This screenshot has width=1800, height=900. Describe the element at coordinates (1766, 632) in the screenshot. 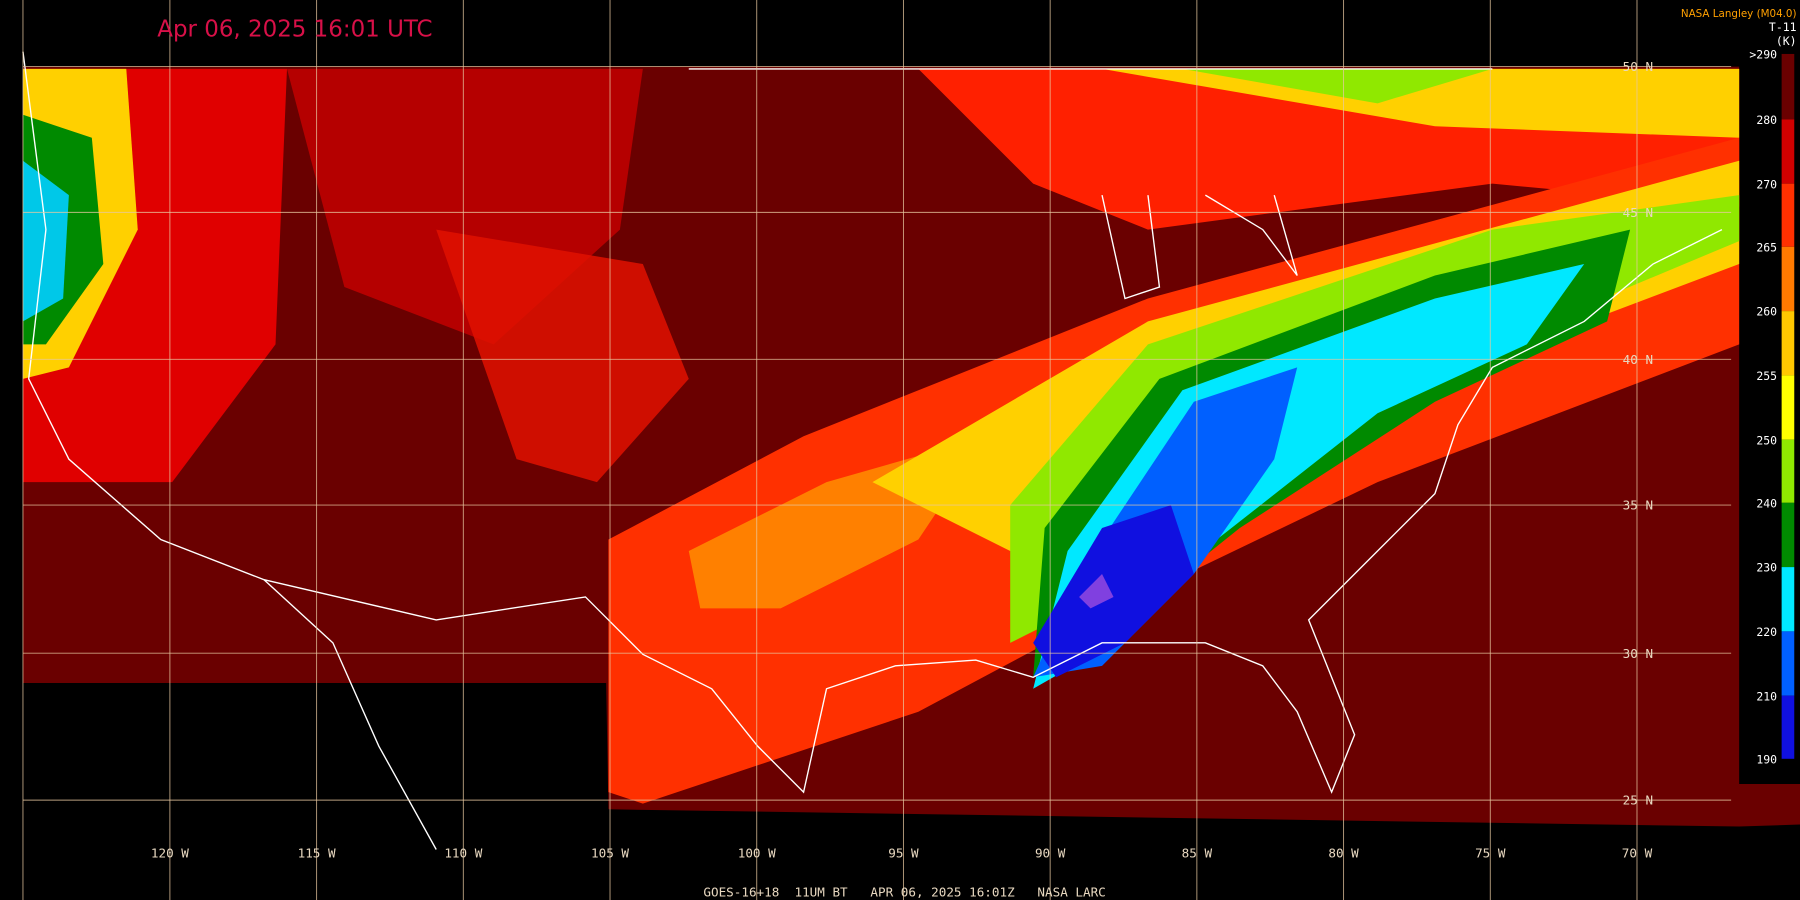

I see `colorbar-label: 220` at that location.